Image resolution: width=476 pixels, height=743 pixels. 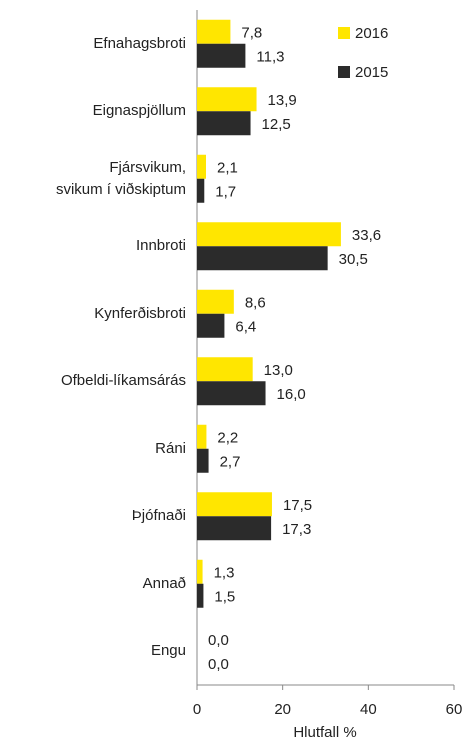 I want to click on value-label: 13,9, so click(x=282, y=100).